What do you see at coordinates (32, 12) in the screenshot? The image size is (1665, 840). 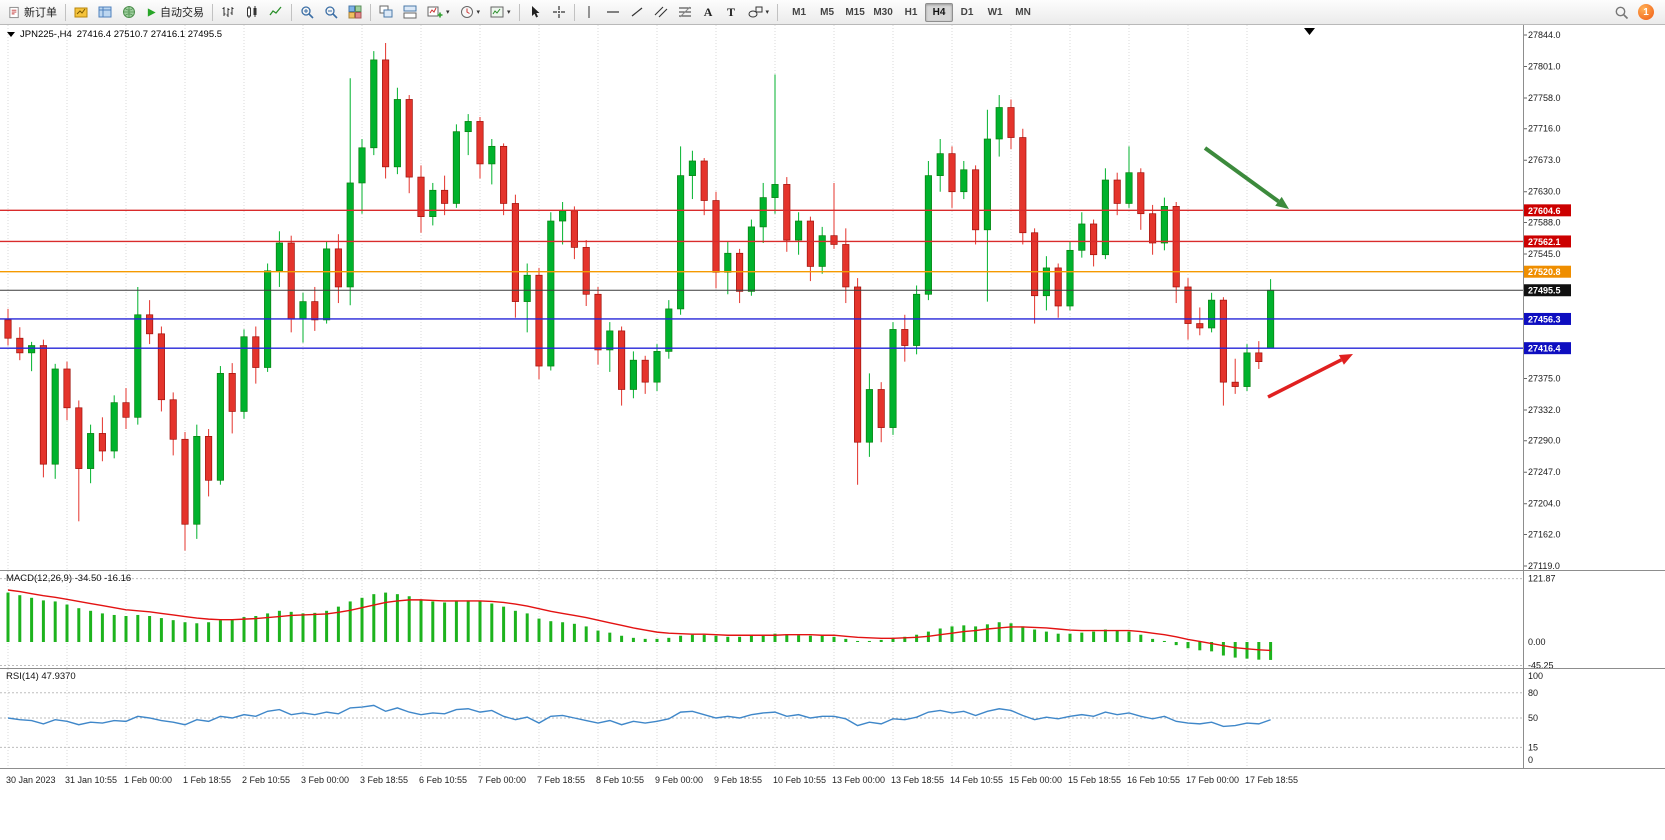 I see `new-order-button: 新订单` at bounding box center [32, 12].